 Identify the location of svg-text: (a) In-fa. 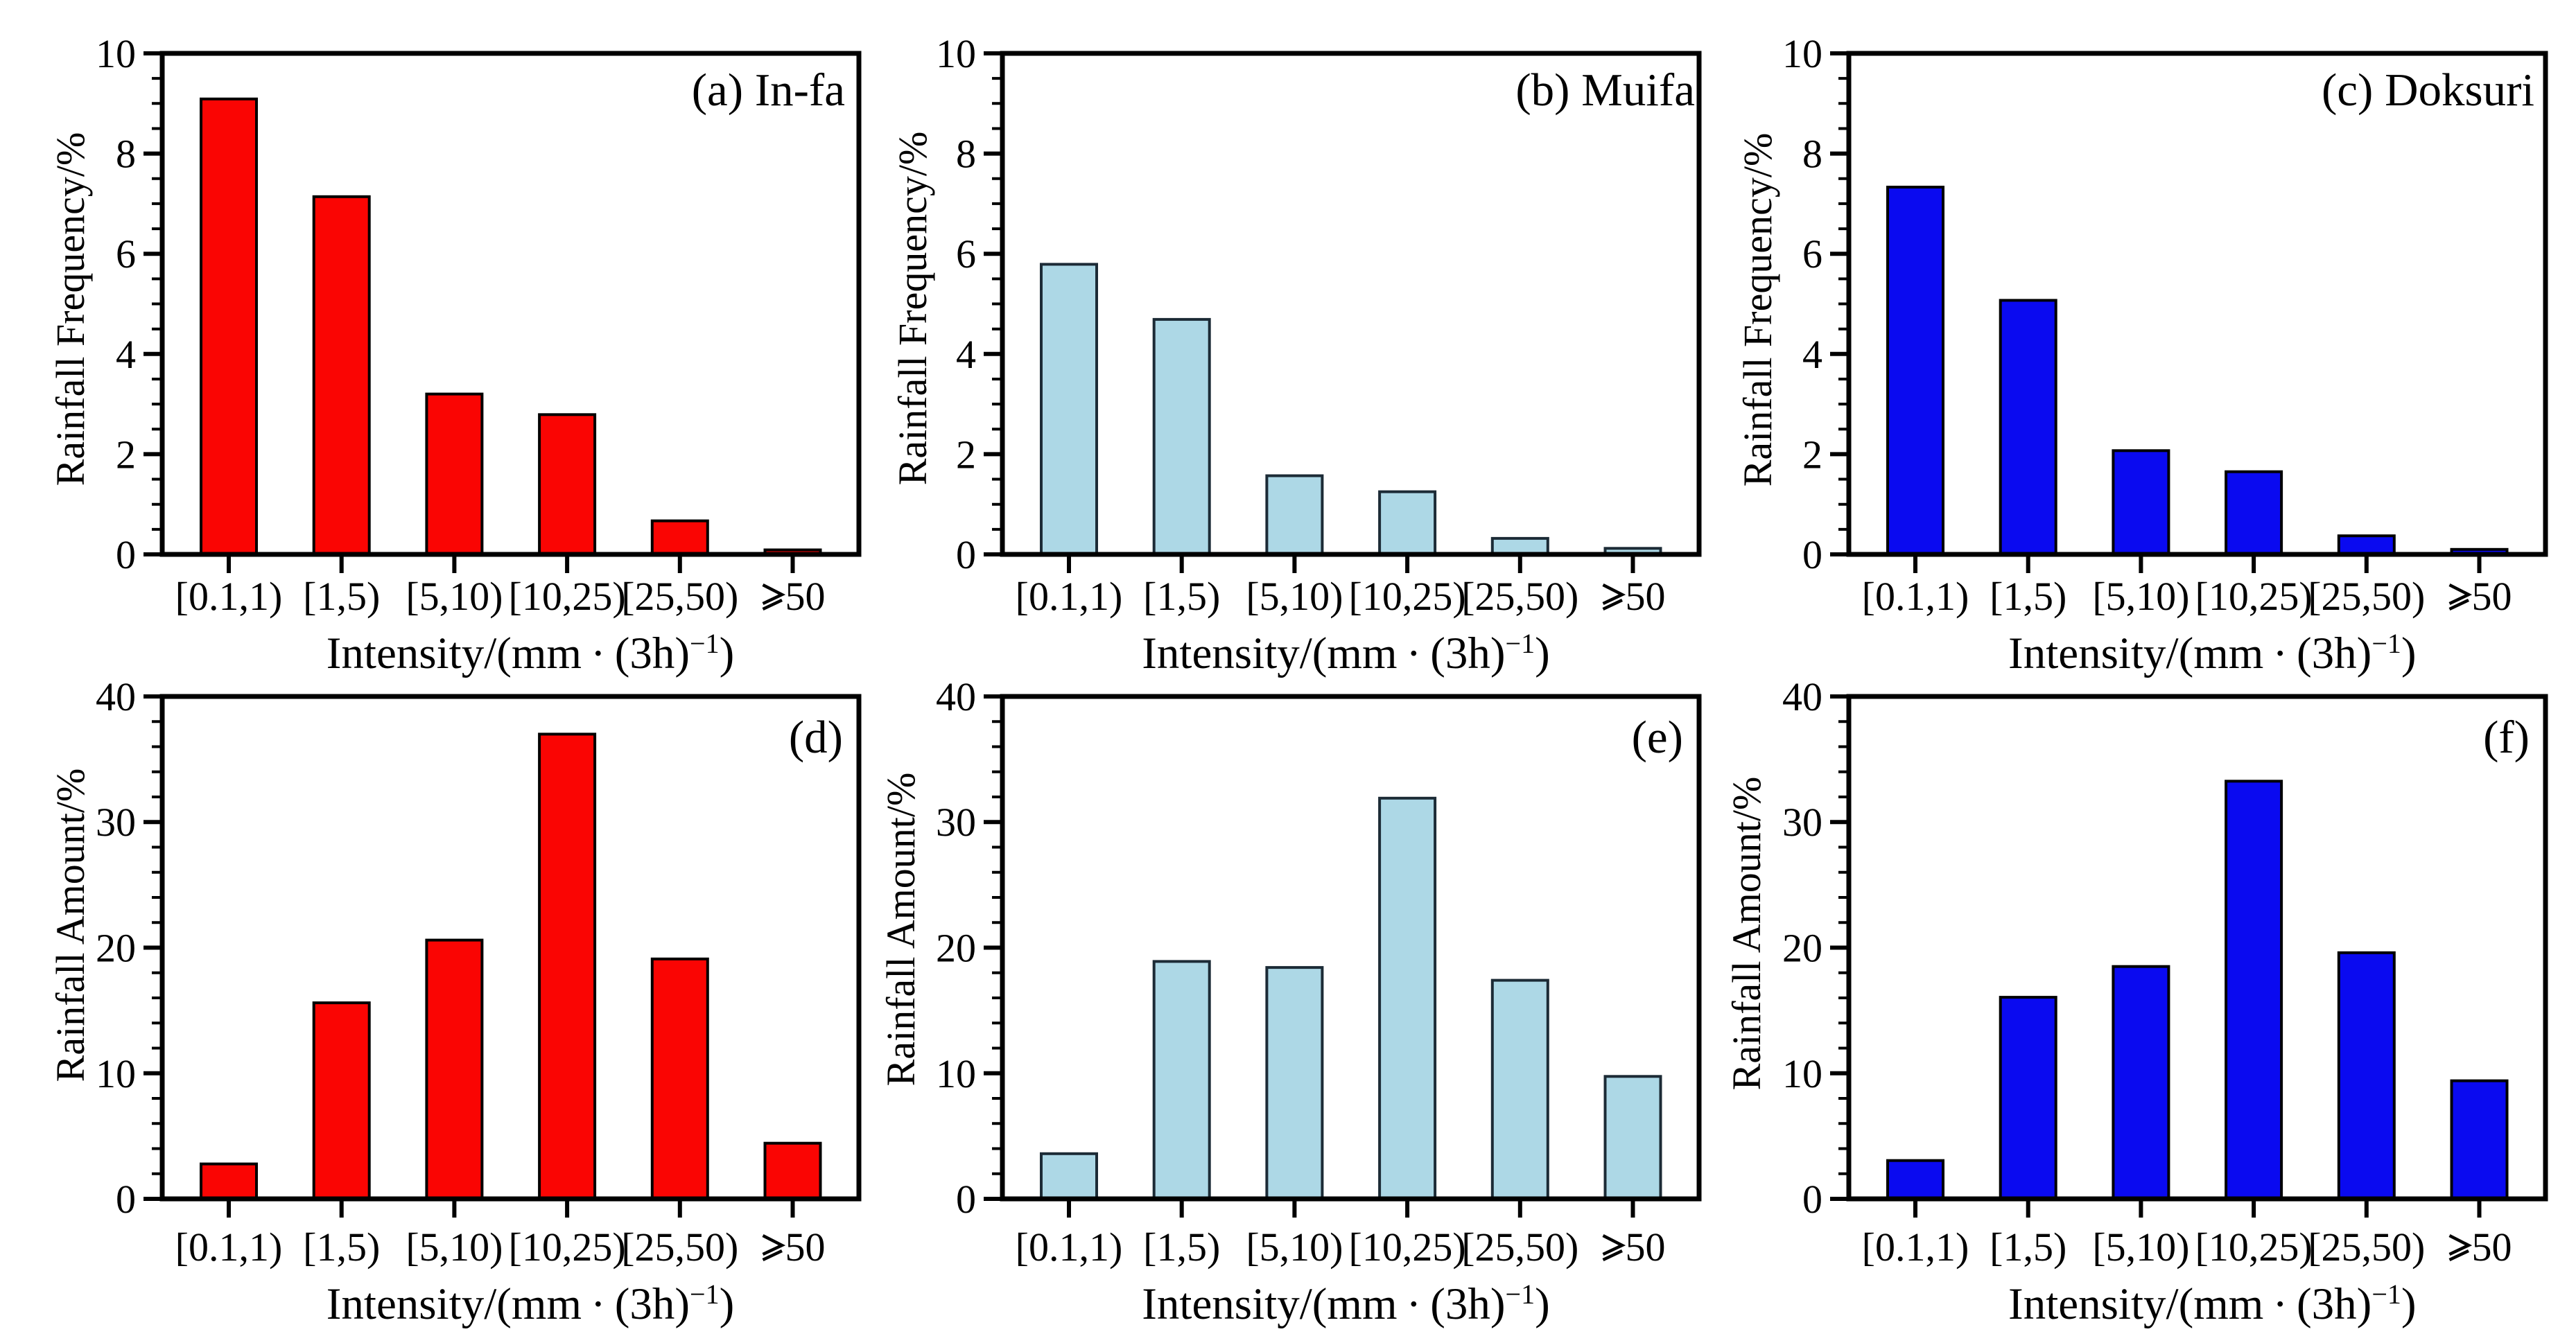
(768, 90).